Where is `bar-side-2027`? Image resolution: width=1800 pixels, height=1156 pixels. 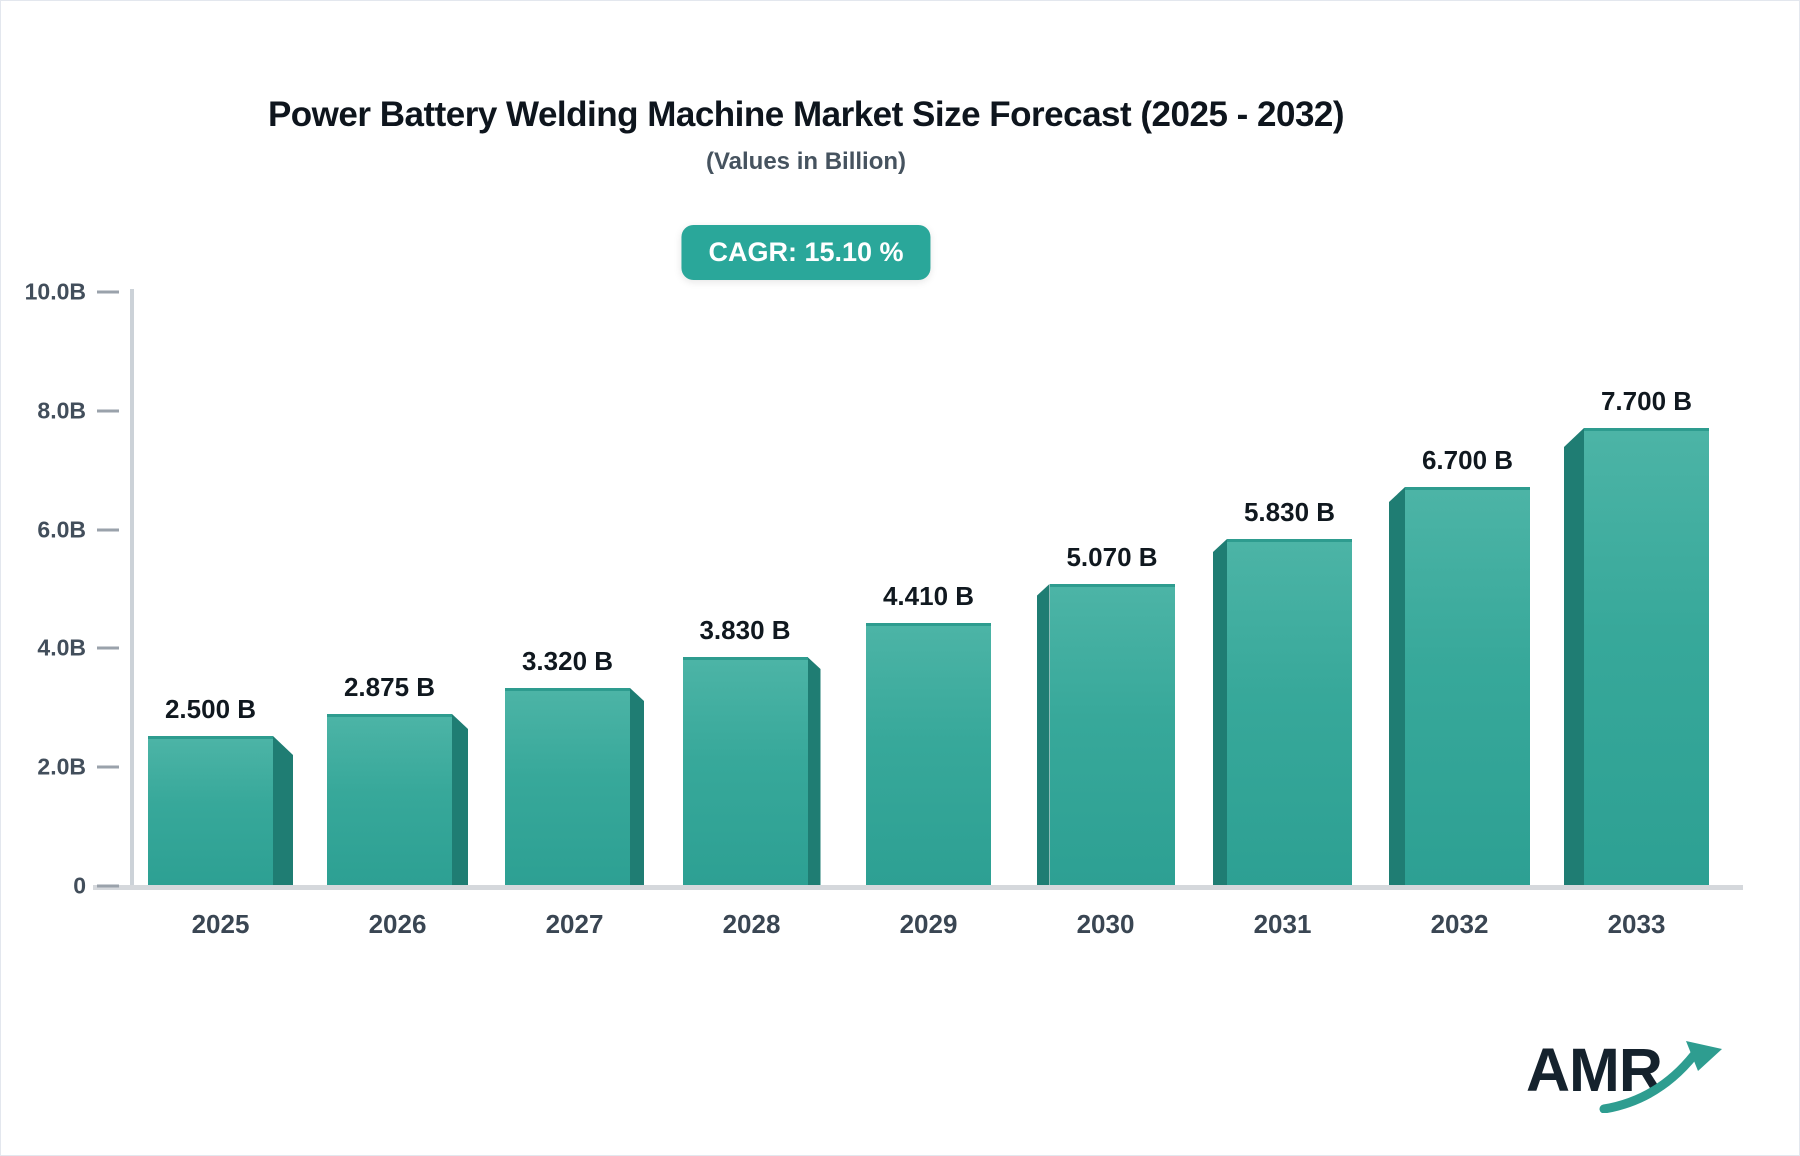
bar-side-2027 is located at coordinates (637, 786).